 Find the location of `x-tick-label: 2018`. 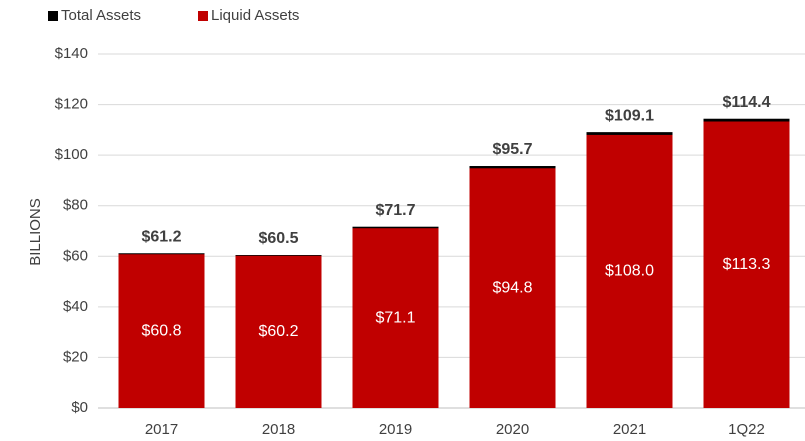

x-tick-label: 2018 is located at coordinates (278, 429).